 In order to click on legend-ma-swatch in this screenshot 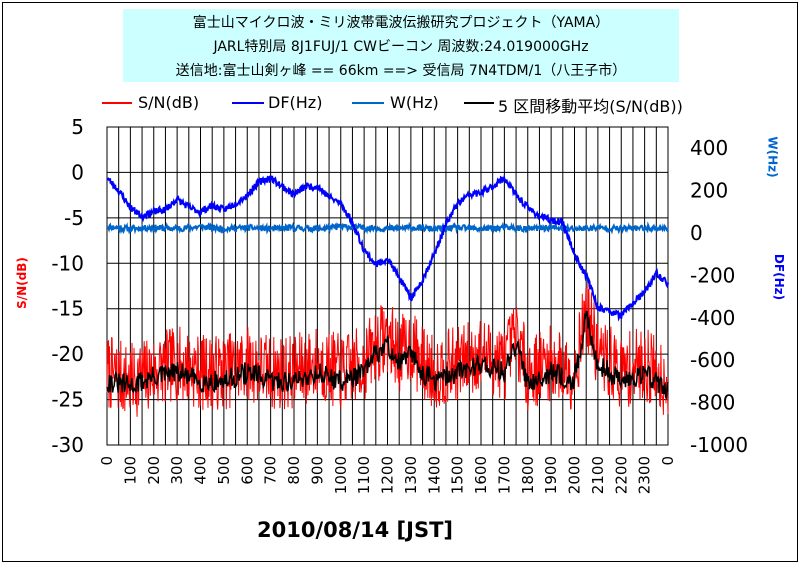, I will do `click(479, 103)`.